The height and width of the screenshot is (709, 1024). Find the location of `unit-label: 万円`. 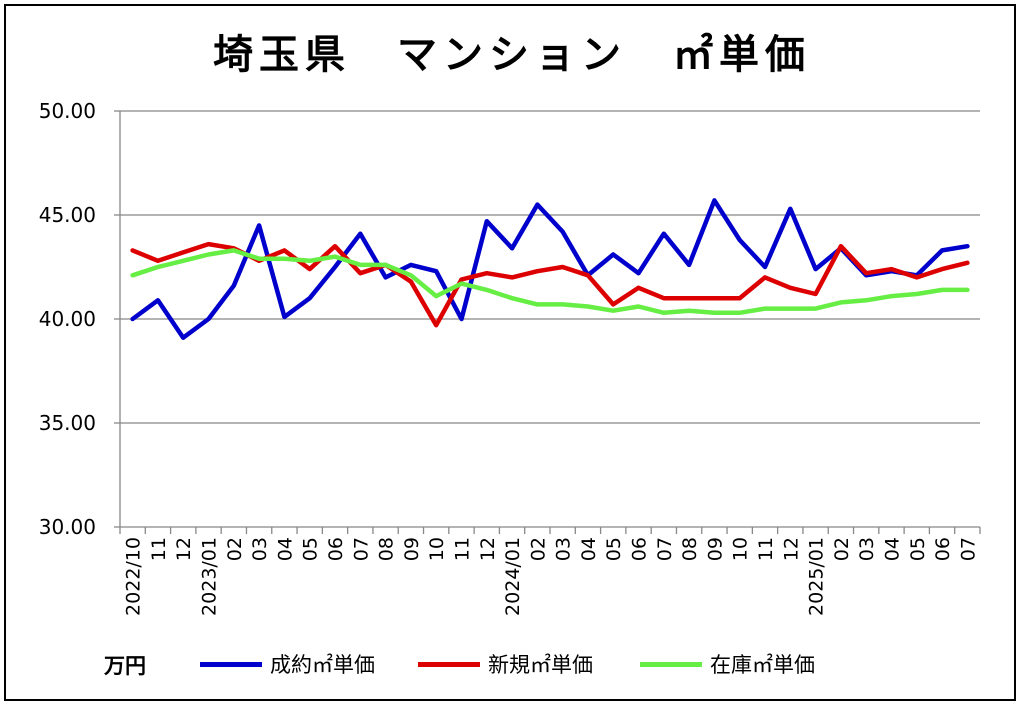

unit-label: 万円 is located at coordinates (125, 666).